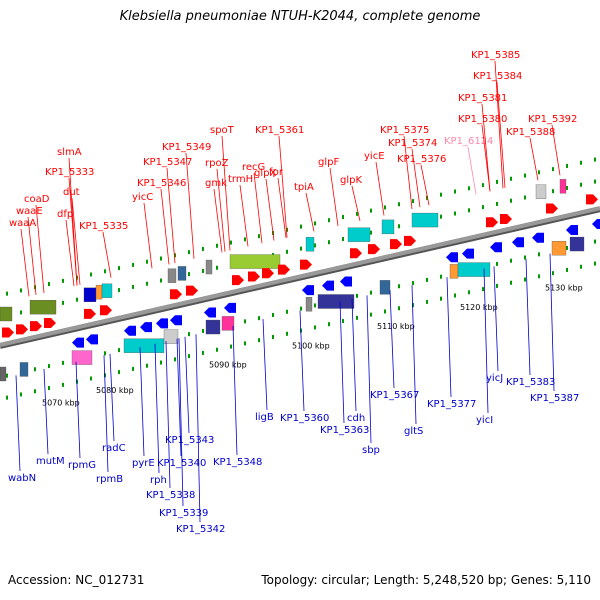 Image resolution: width=600 pixels, height=600 pixels. I want to click on forward-gene-label: rpoZ, so click(217, 163).